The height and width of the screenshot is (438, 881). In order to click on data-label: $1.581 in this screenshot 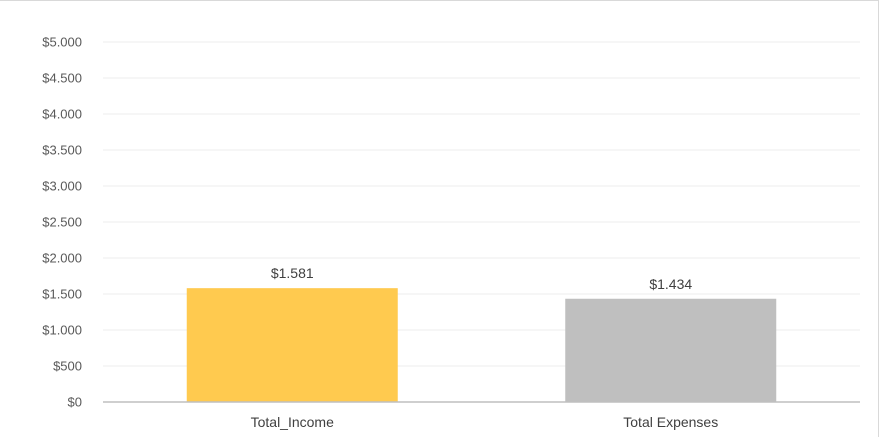, I will do `click(292, 273)`.